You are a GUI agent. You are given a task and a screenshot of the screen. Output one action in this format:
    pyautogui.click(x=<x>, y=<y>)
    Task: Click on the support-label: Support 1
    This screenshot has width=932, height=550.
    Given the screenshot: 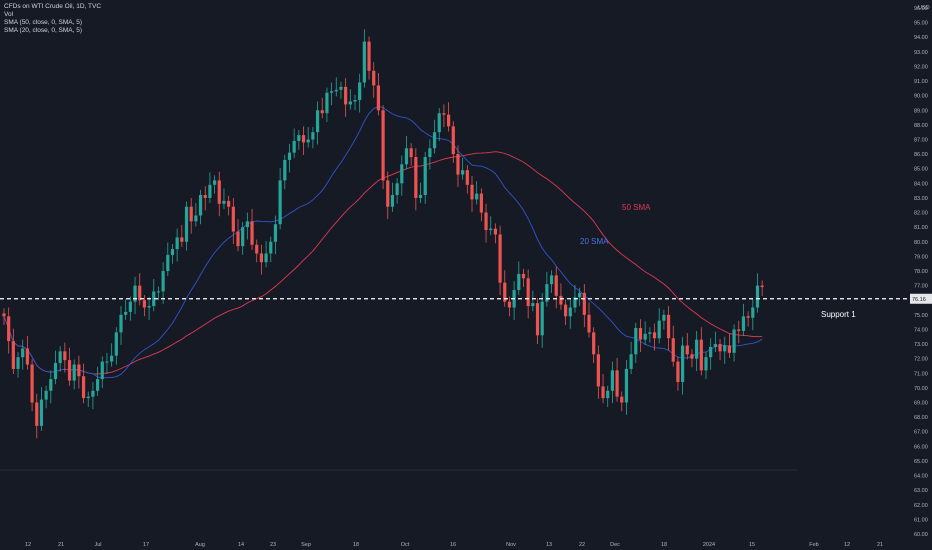 What is the action you would take?
    pyautogui.click(x=838, y=314)
    